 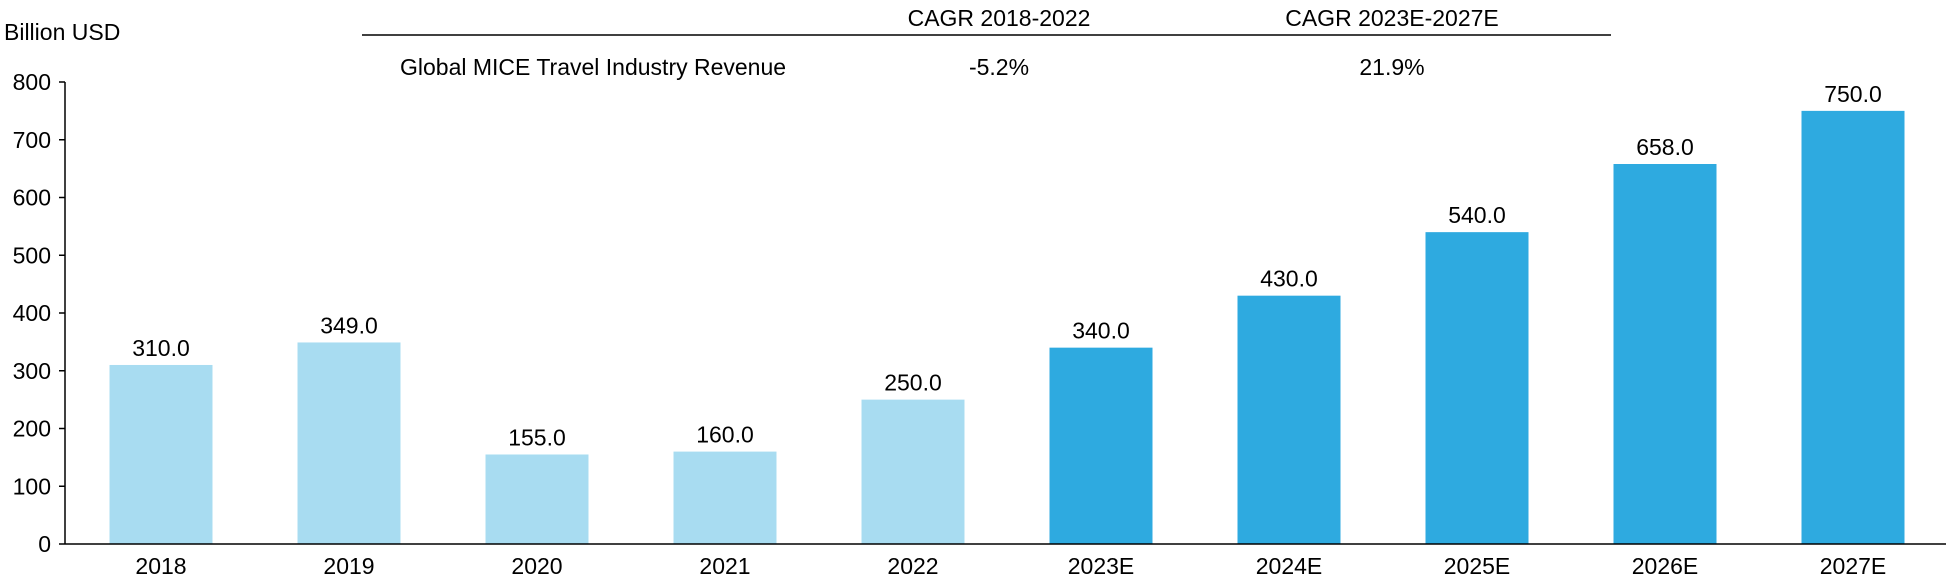 I want to click on cagr-value-2: 21.9%, so click(x=1391, y=67).